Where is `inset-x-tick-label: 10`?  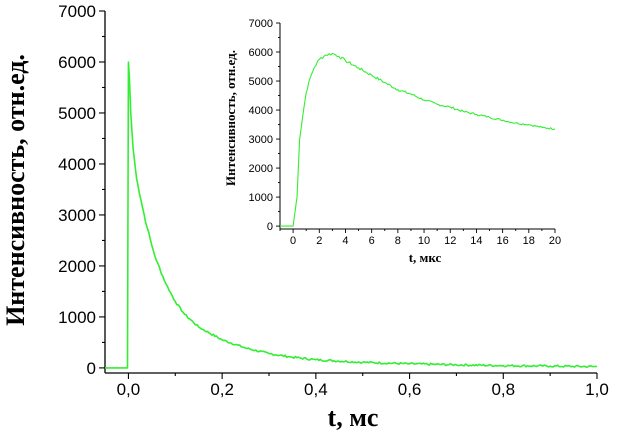 inset-x-tick-label: 10 is located at coordinates (424, 241).